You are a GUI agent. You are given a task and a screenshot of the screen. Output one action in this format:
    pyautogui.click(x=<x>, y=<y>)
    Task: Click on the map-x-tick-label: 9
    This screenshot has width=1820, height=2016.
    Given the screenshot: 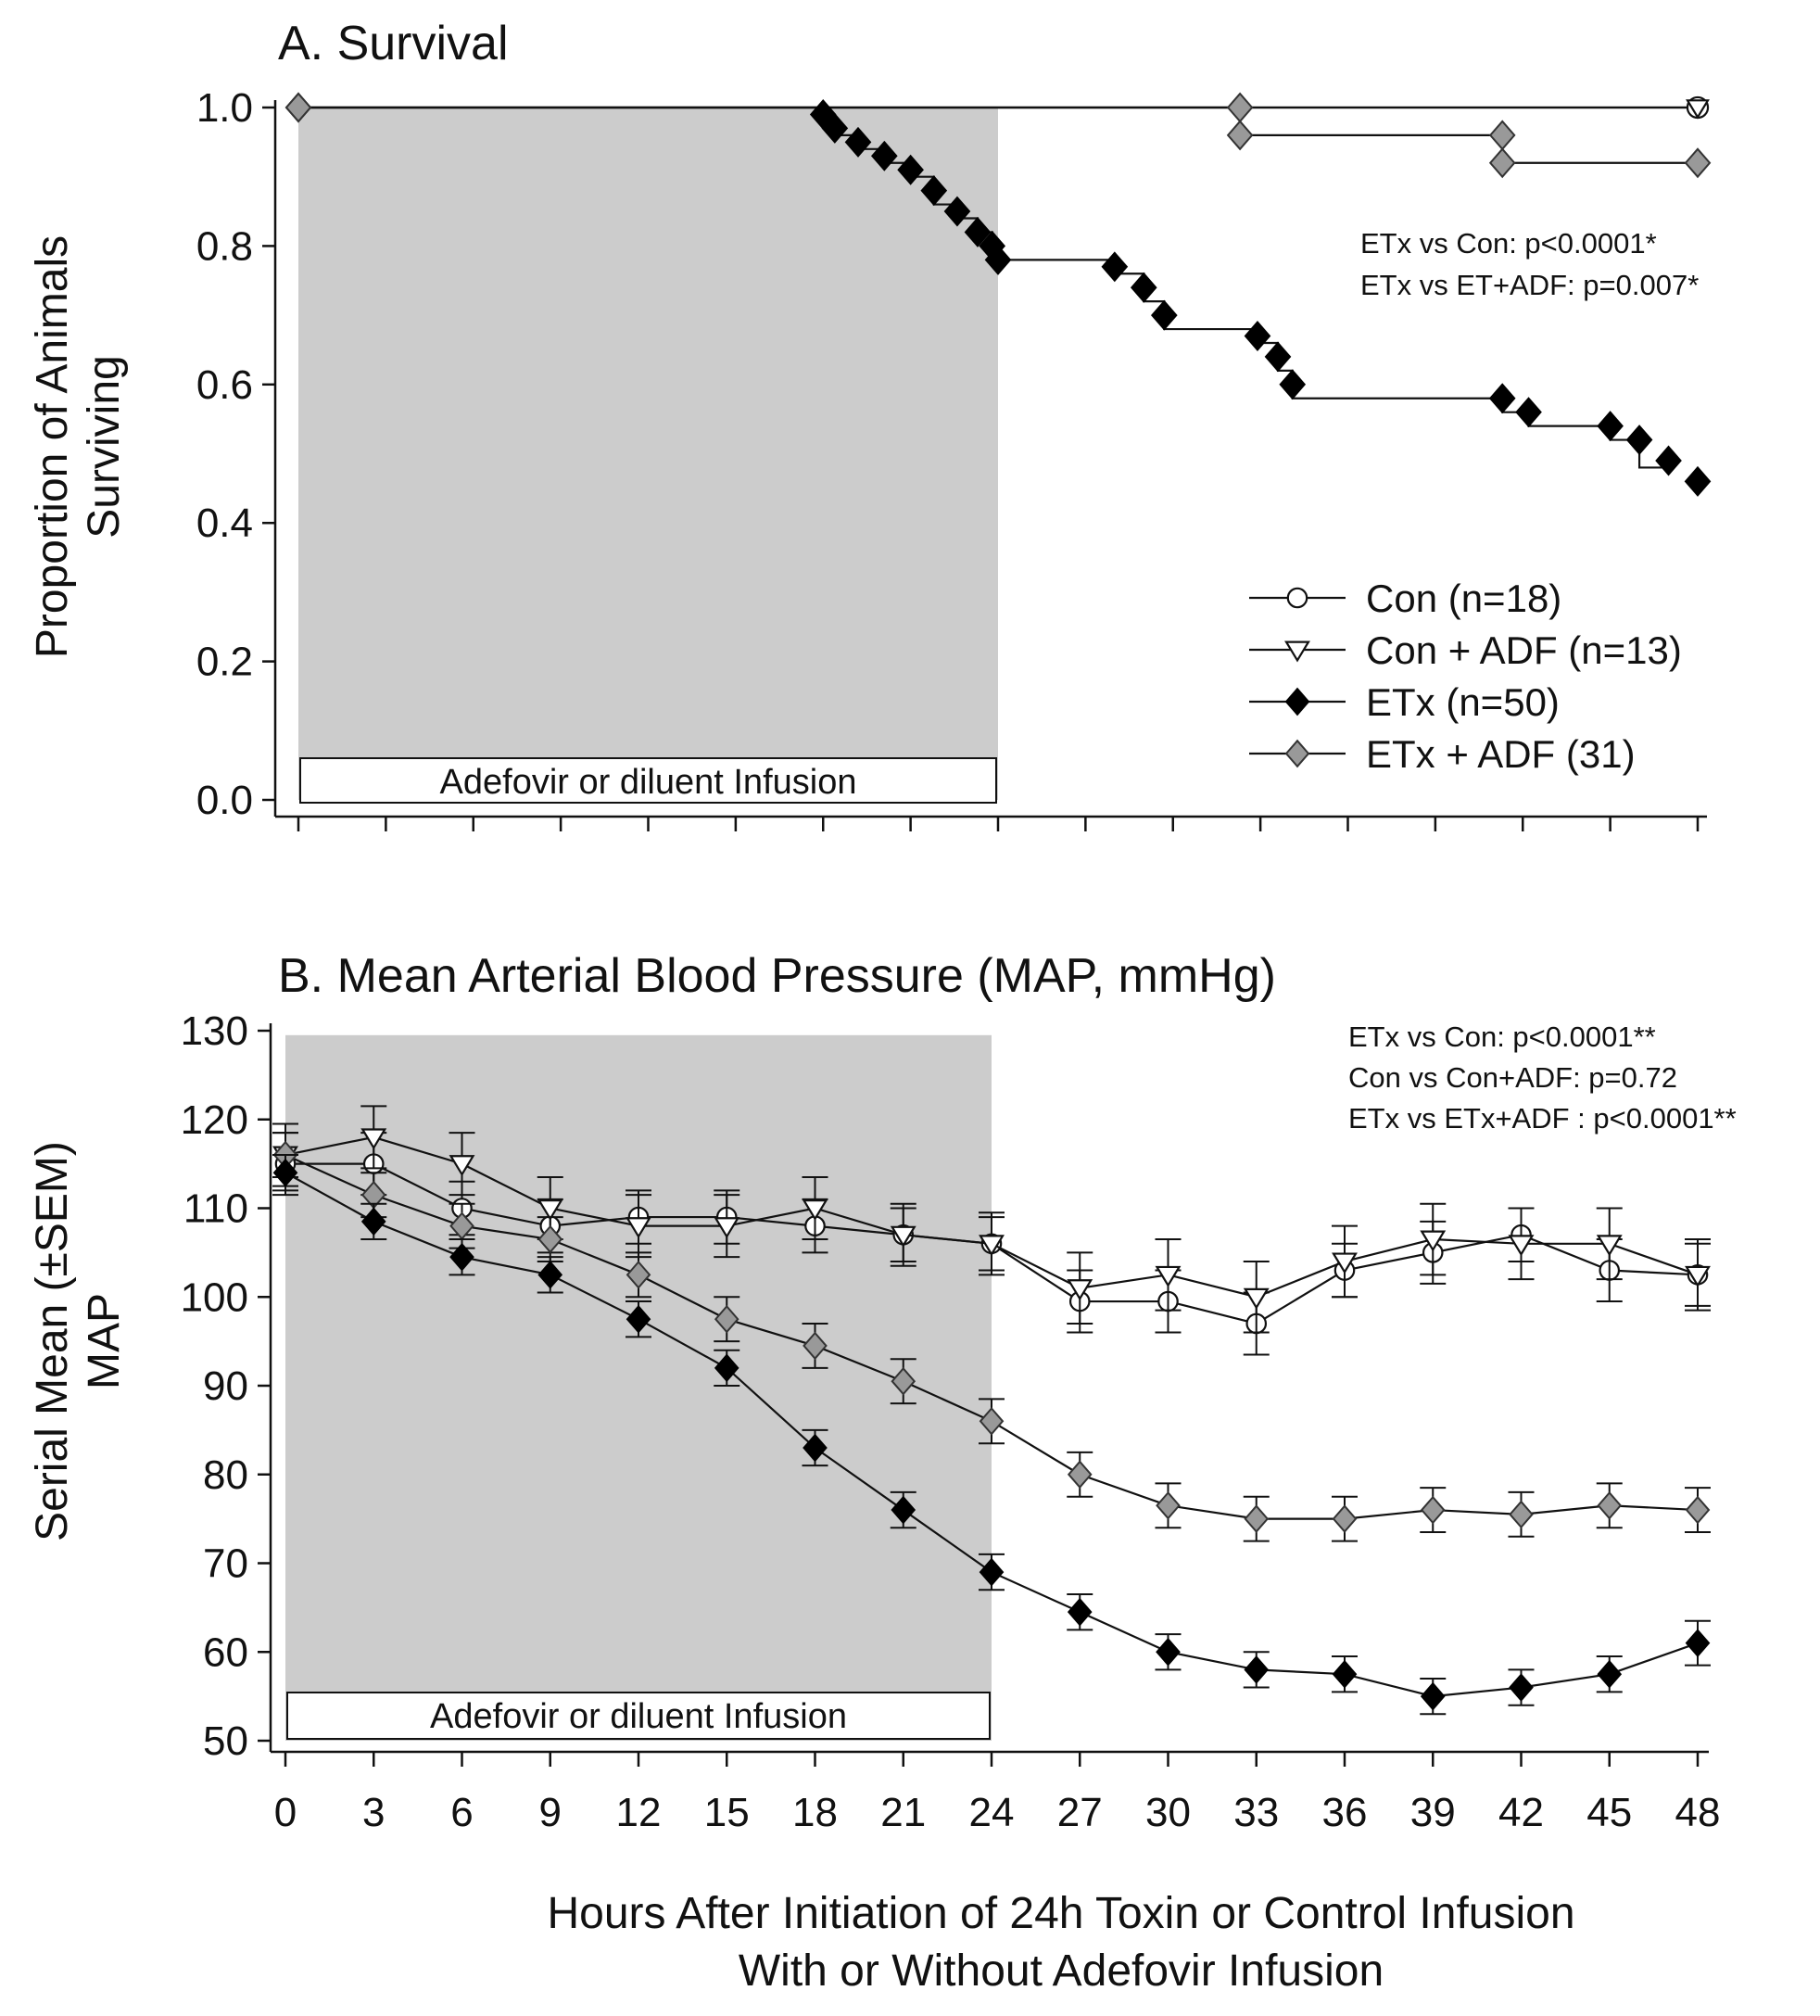 What is the action you would take?
    pyautogui.click(x=550, y=1813)
    